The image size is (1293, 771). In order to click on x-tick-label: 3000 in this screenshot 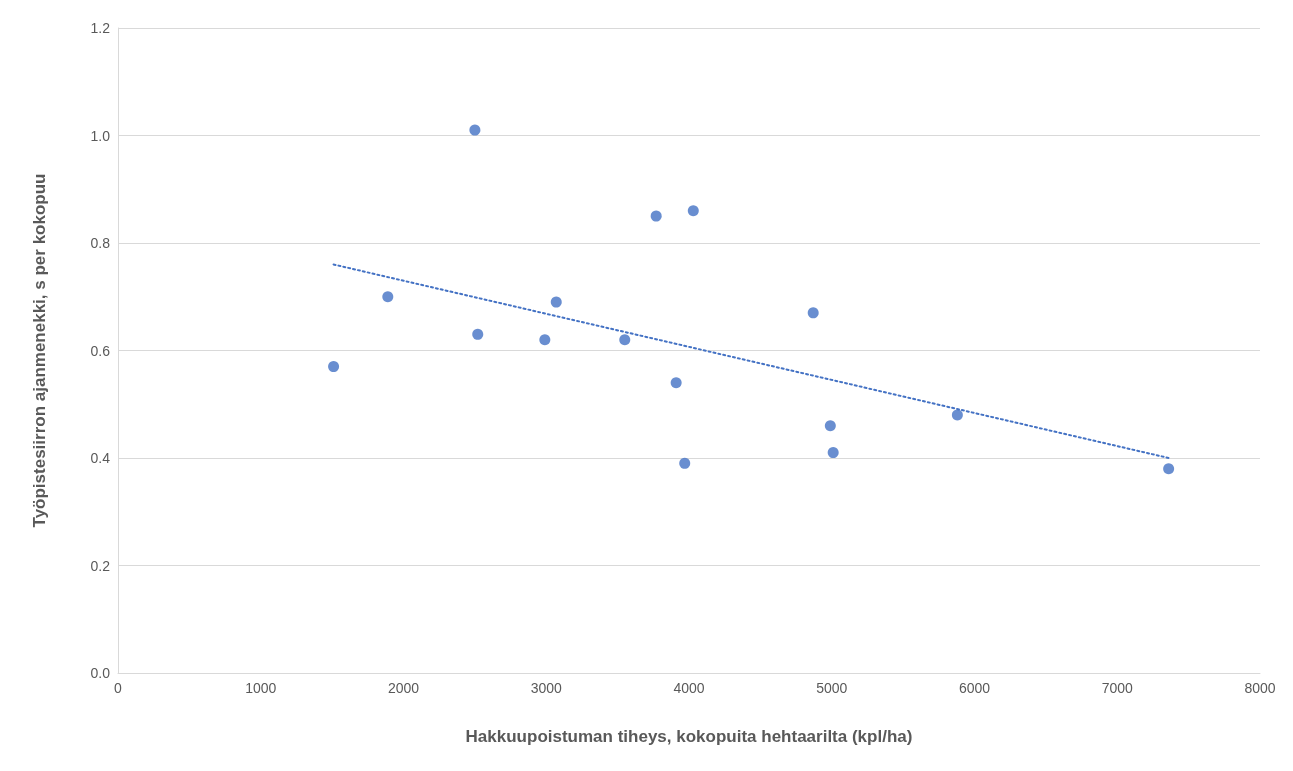, I will do `click(546, 688)`.